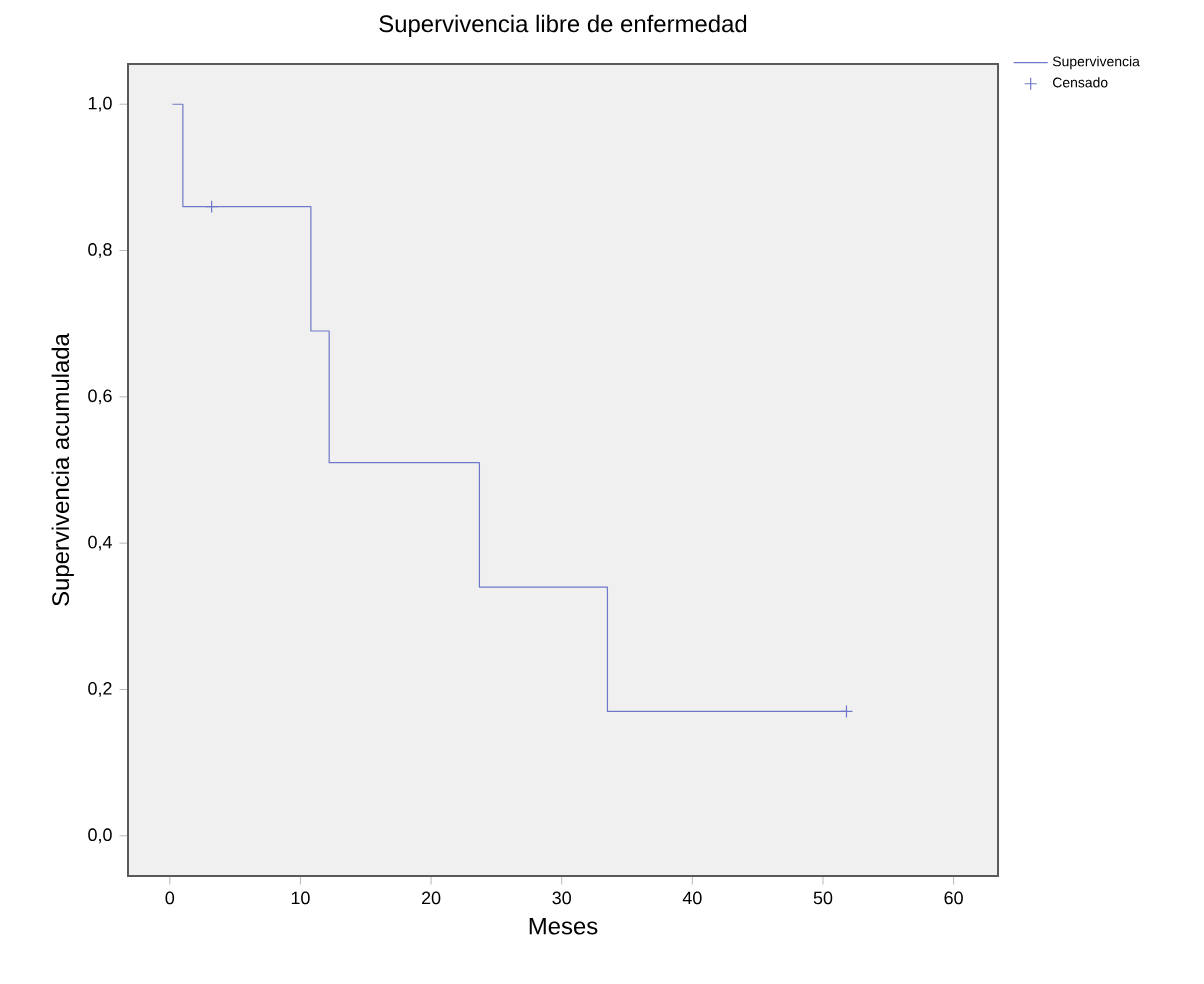  Describe the element at coordinates (62, 469) in the screenshot. I see `y-axis-title: Supervivencia acumulada` at that location.